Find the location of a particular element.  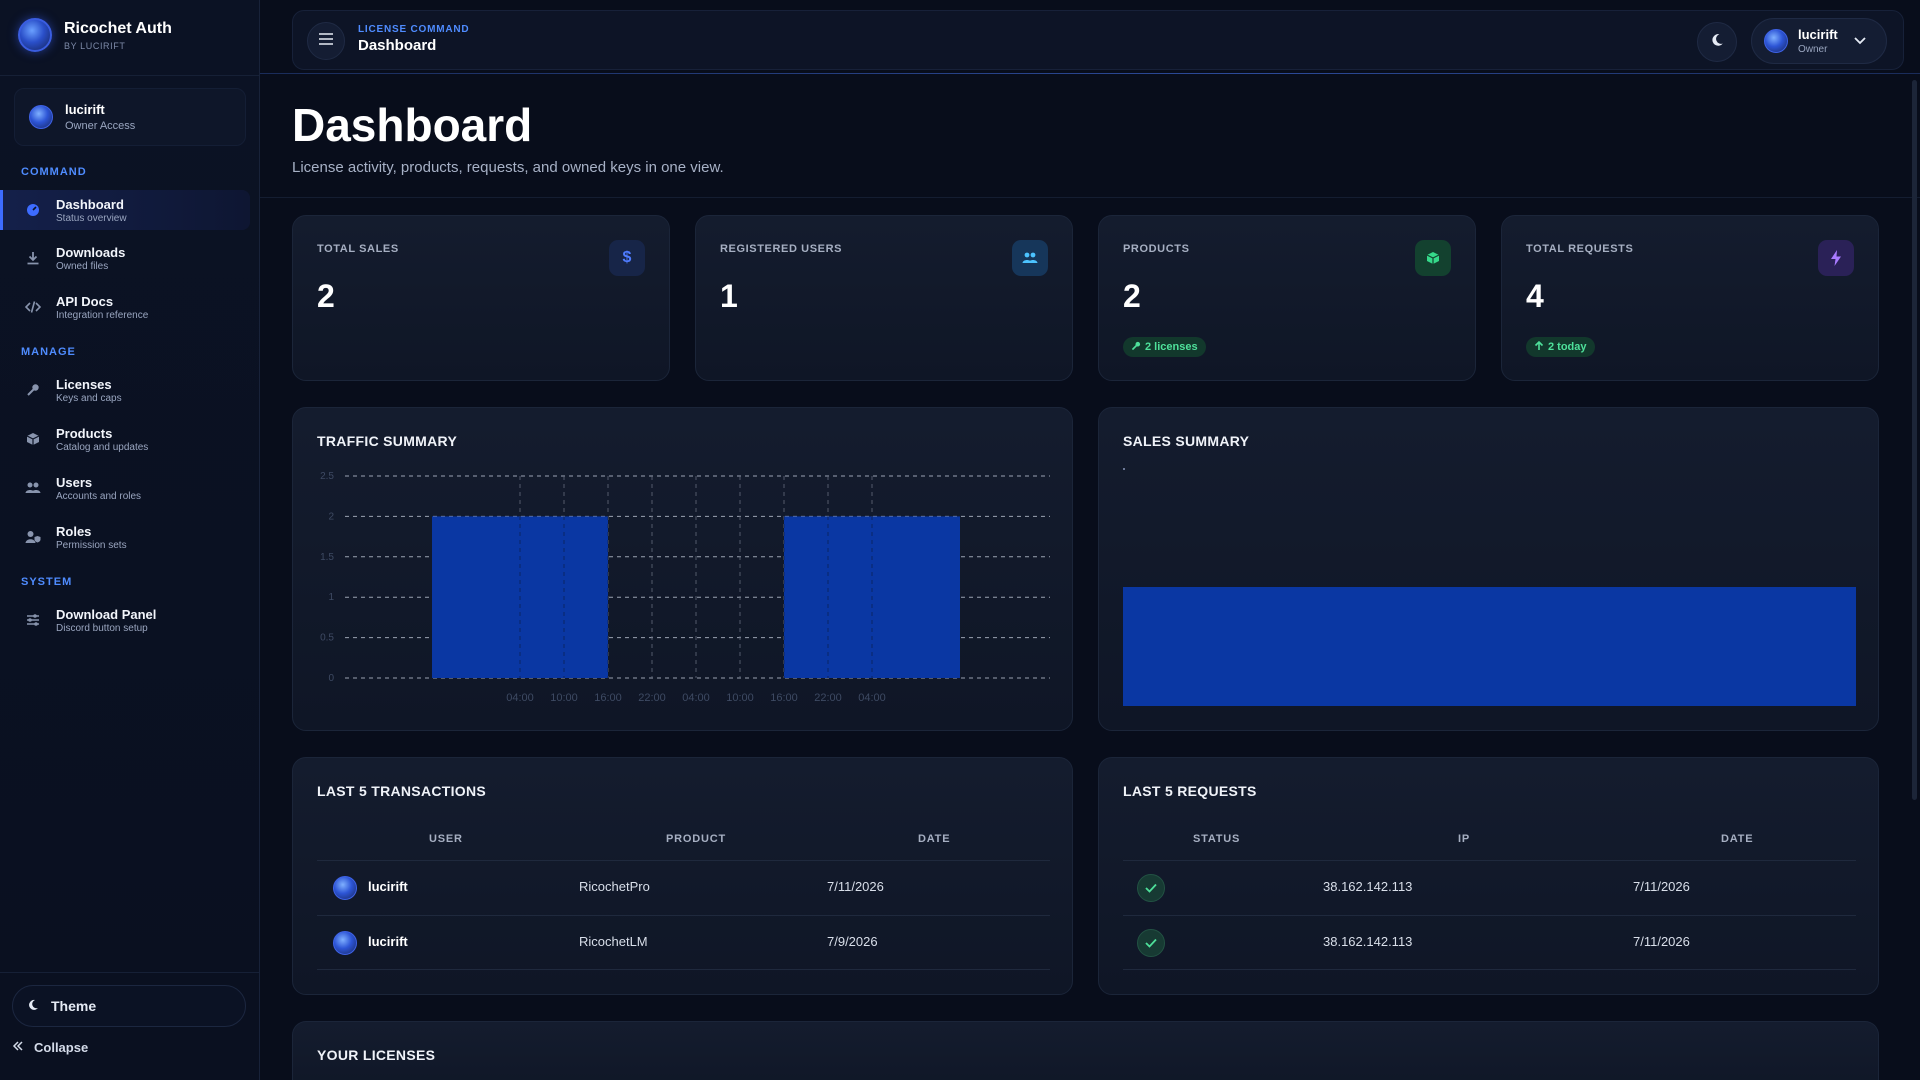

key-icon is located at coordinates (33, 390).